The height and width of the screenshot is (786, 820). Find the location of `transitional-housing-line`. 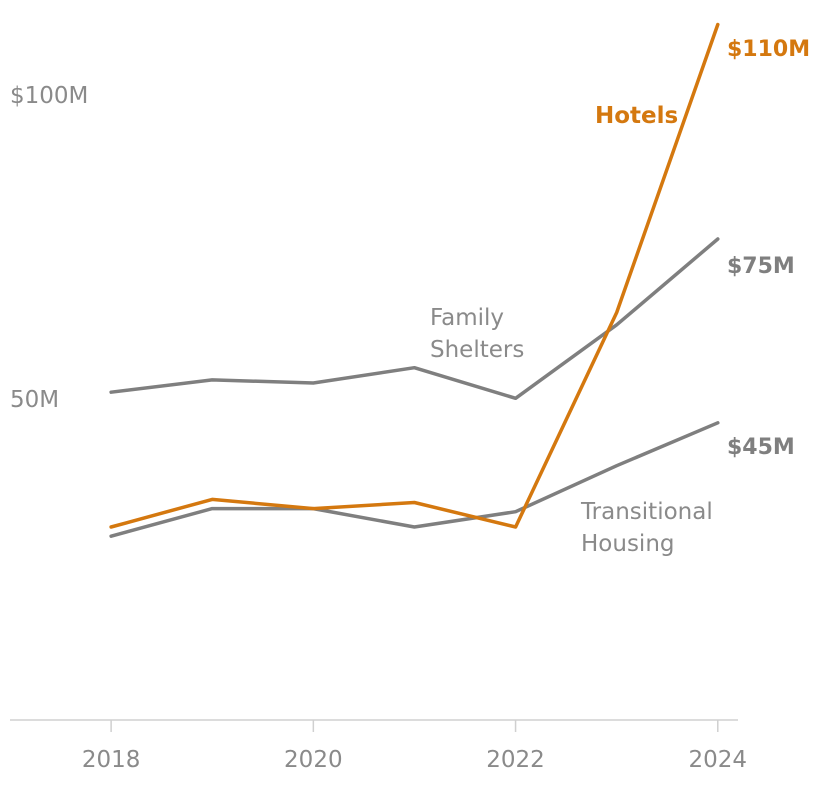

transitional-housing-line is located at coordinates (414, 479).